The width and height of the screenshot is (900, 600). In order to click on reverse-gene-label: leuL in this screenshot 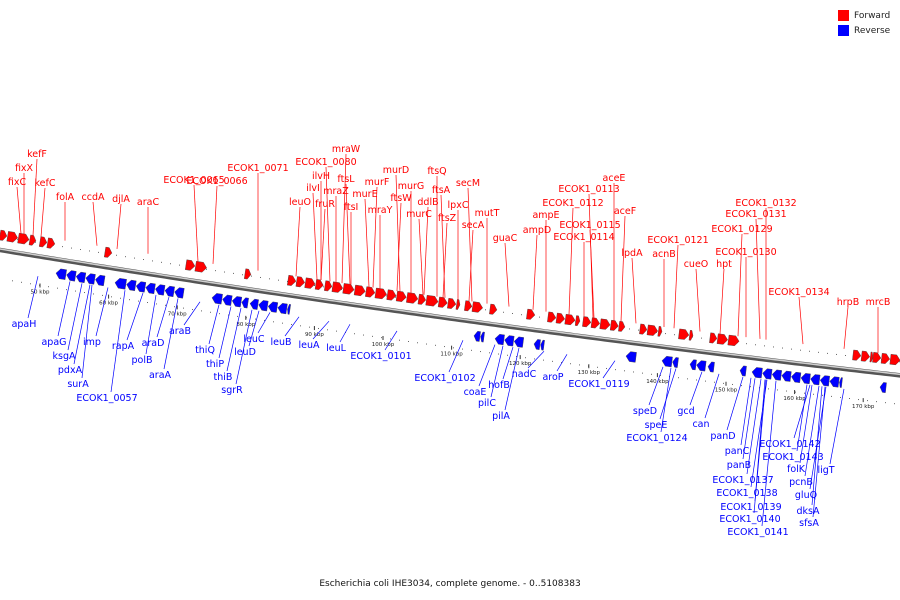, I will do `click(336, 348)`.